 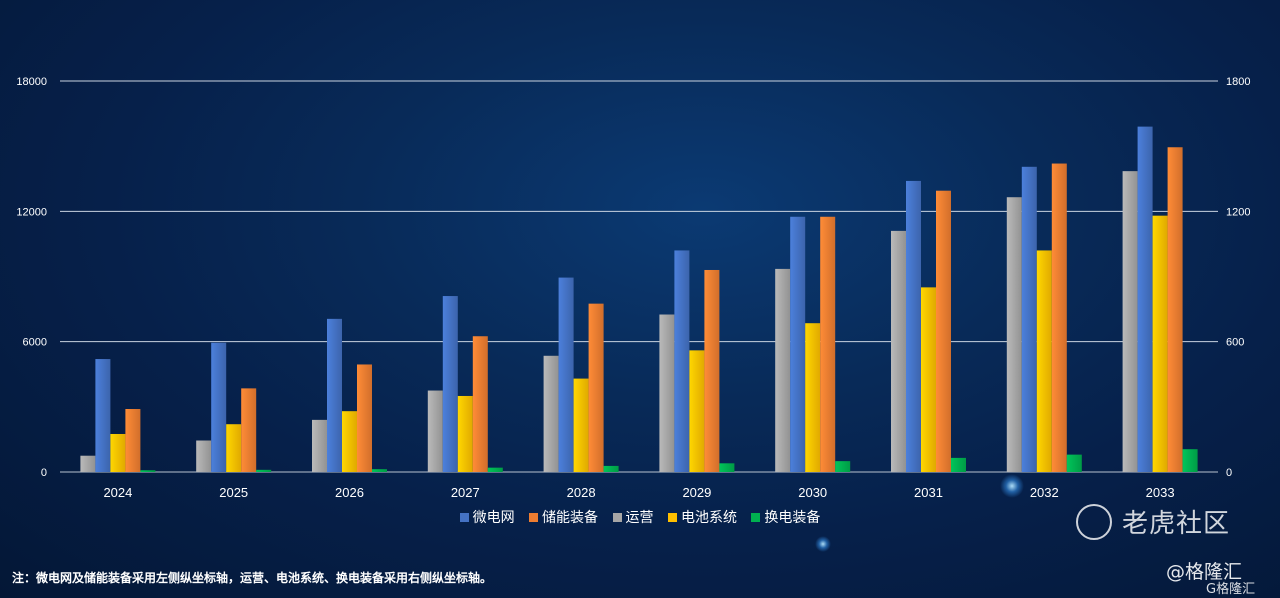 What do you see at coordinates (727, 467) in the screenshot?
I see `bar-2029-换电装备` at bounding box center [727, 467].